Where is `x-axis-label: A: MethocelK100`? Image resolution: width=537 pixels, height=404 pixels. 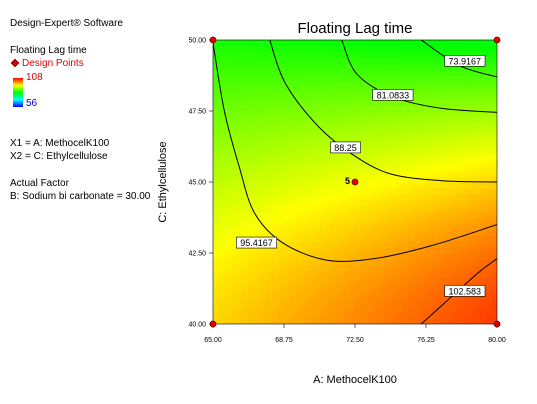
x-axis-label: A: MethocelK100 is located at coordinates (355, 380).